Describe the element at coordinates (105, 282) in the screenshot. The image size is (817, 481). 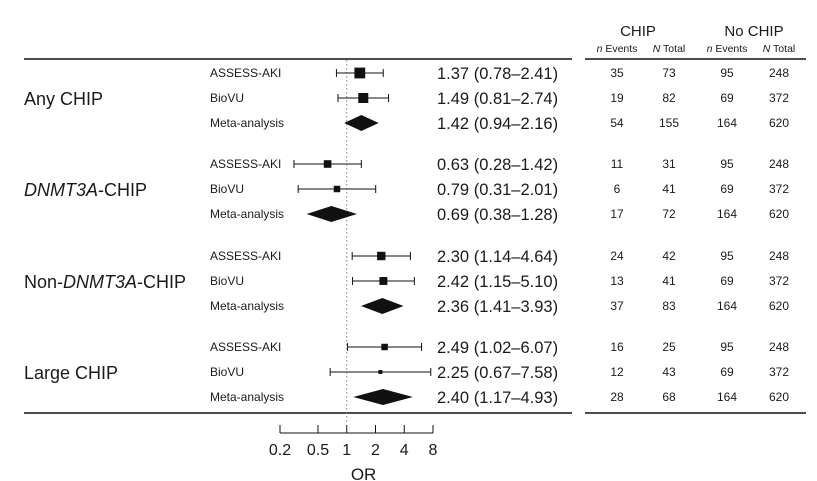
I see `group-label: Non-DNMT3A-CHIP` at that location.